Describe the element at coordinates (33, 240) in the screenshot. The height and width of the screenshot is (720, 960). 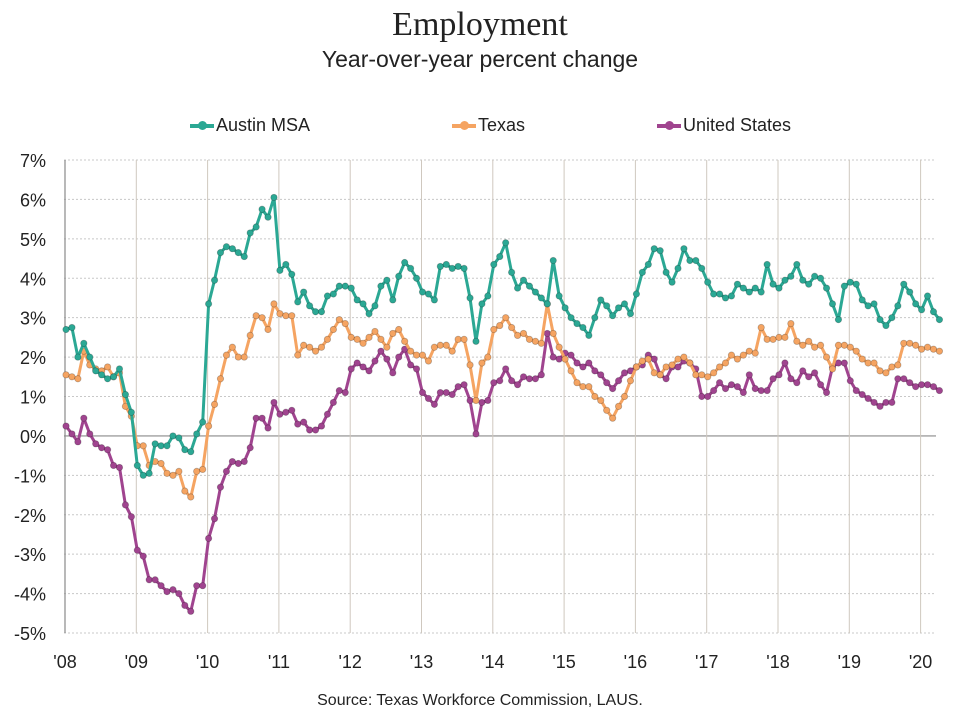
I see `y-tick-label: 5%` at that location.